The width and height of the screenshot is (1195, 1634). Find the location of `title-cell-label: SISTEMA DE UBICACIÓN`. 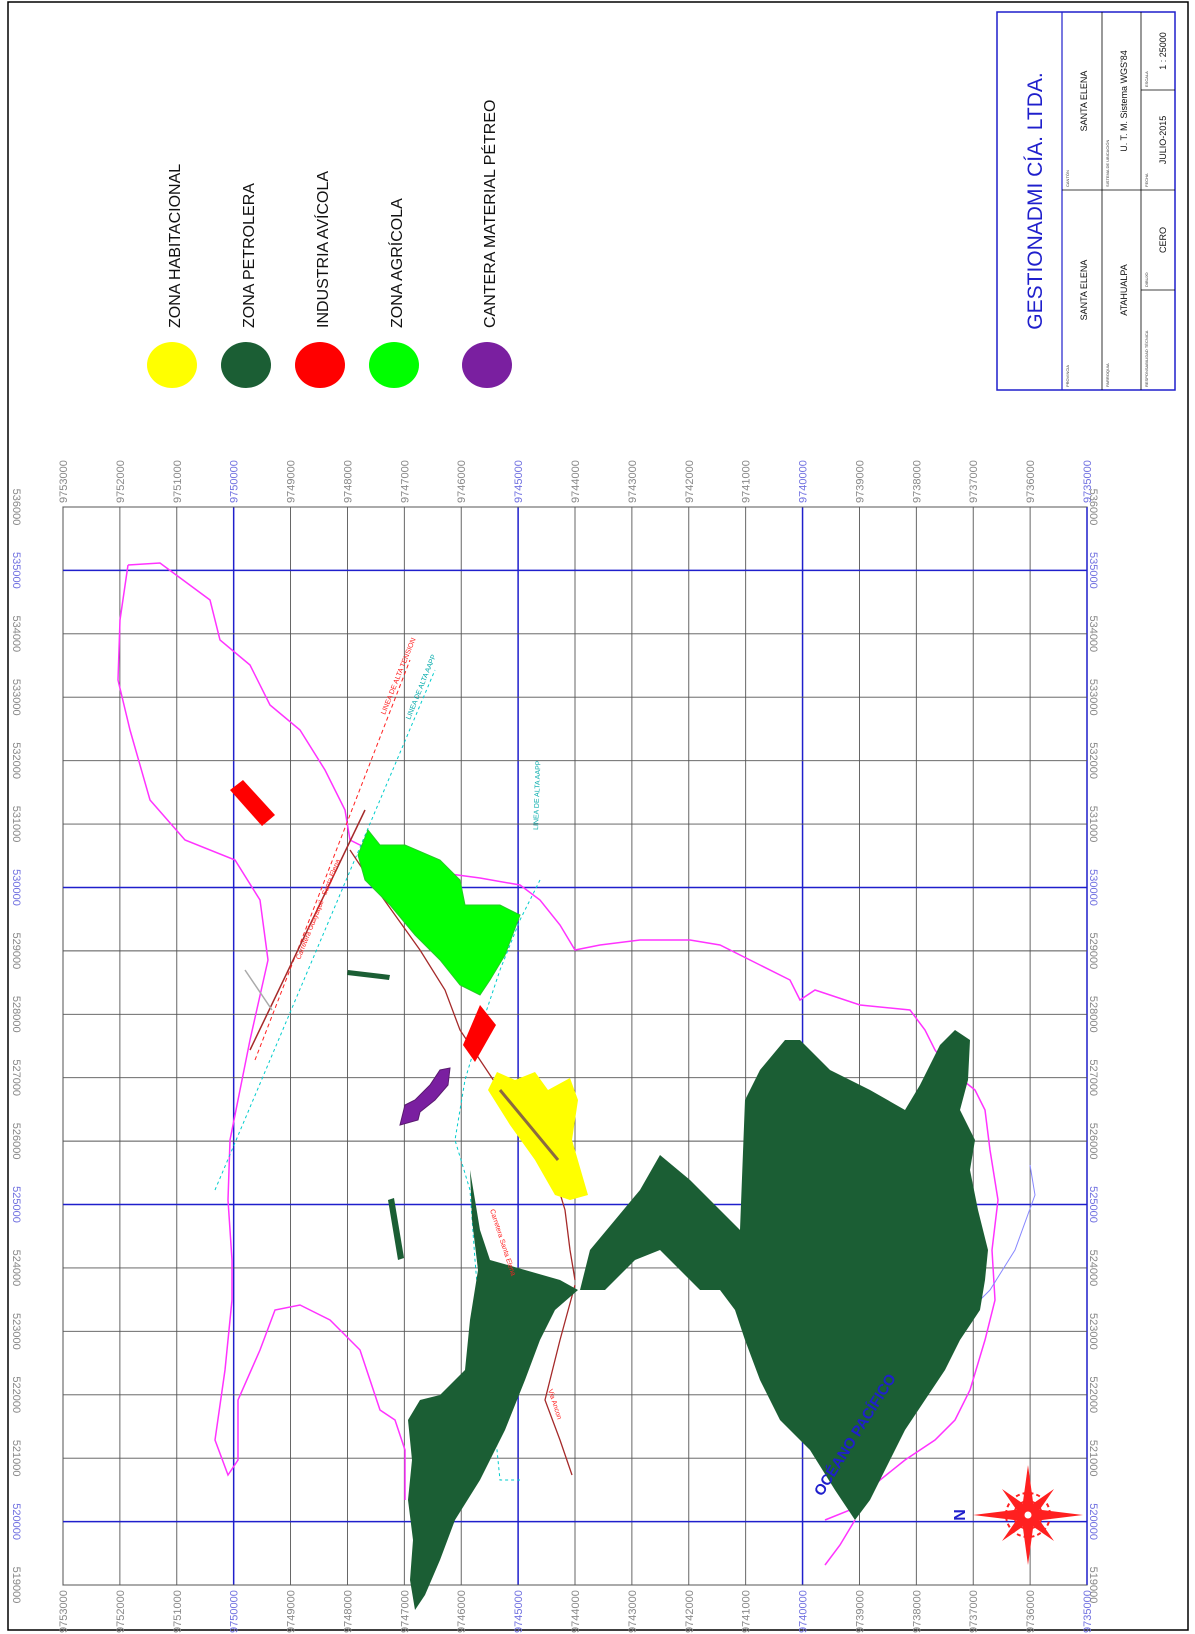

title-cell-label: SISTEMA DE UBICACIÓN is located at coordinates (1107, 163).